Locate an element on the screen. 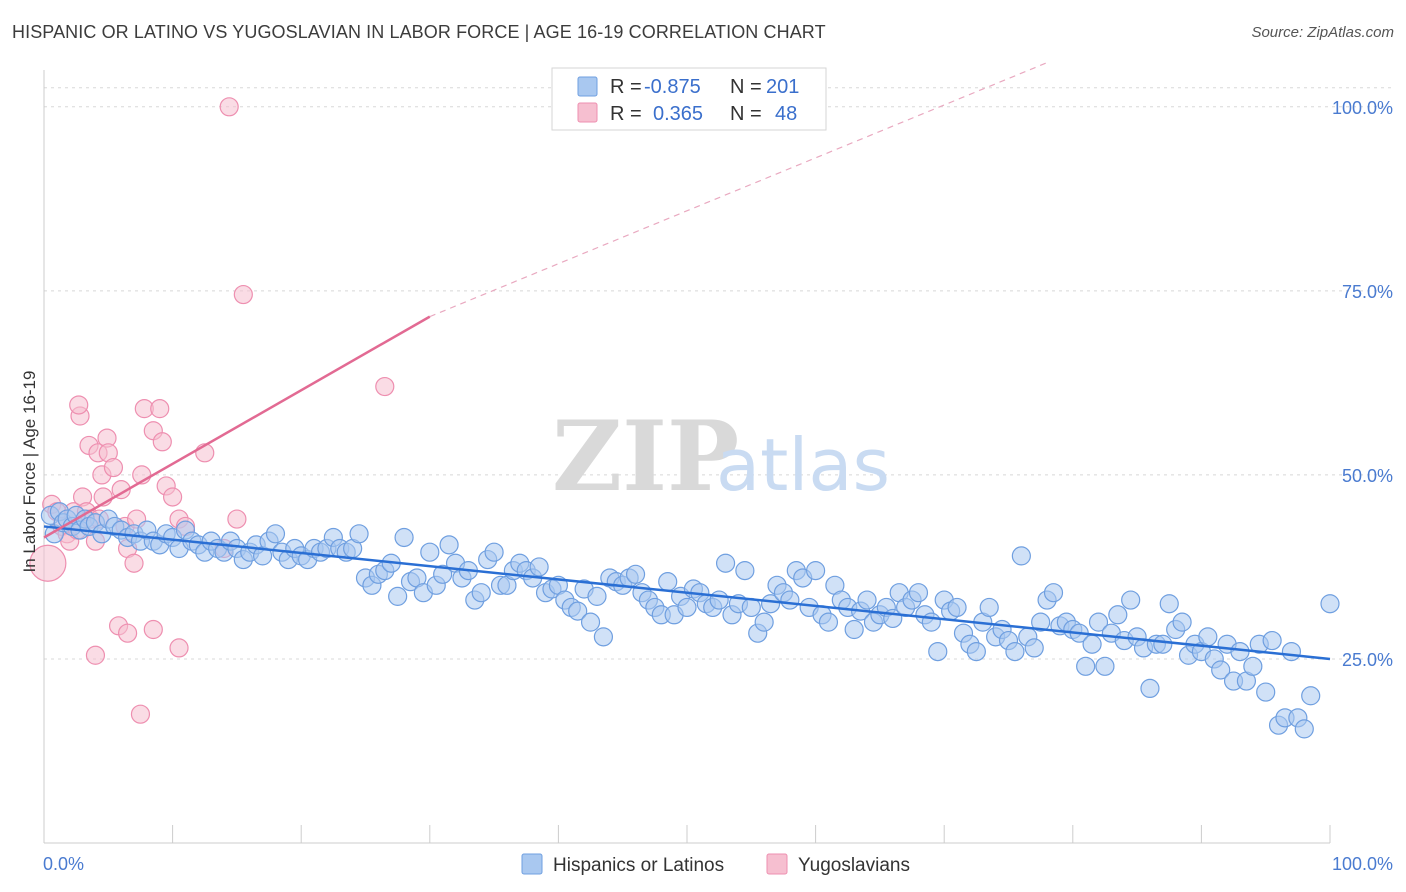 This screenshot has height=892, width=1406. source-credit: Source: ZipAtlas.com is located at coordinates (1322, 32).